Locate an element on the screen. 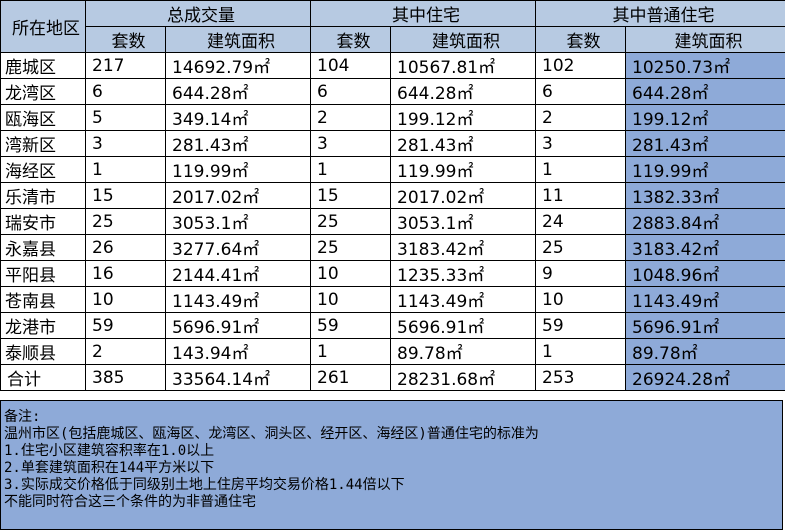  ord-area-cell: 3183.42㎡ is located at coordinates (705, 247).